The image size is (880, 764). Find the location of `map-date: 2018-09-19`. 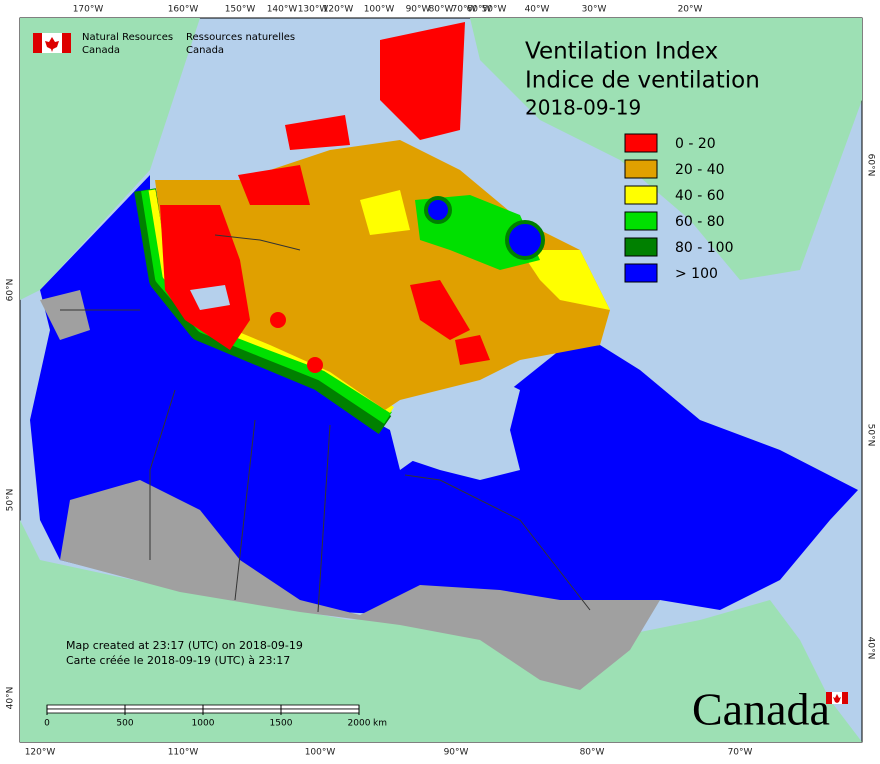

map-date: 2018-09-19 is located at coordinates (583, 108).